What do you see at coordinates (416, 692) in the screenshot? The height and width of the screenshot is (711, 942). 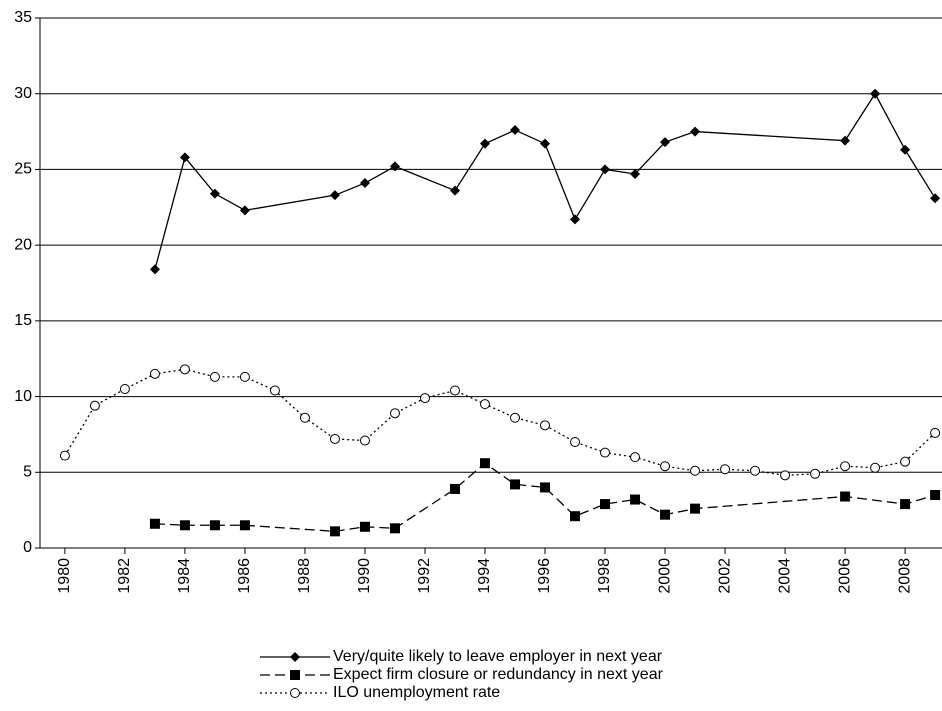 I see `legend-label: ILO unemployment rate` at bounding box center [416, 692].